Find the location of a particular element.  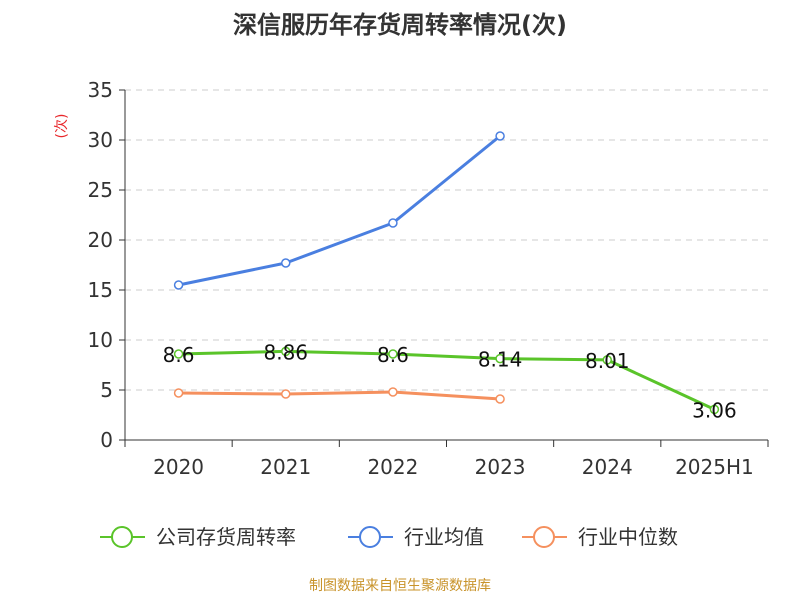

data-label-2020: 8.6 is located at coordinates (179, 355).